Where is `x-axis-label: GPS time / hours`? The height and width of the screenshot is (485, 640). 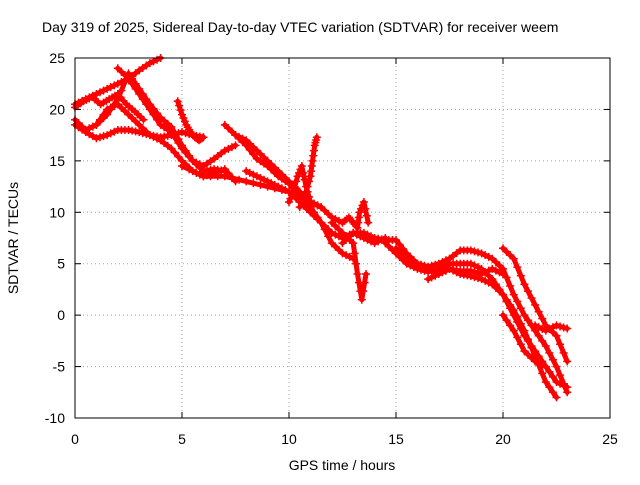 x-axis-label: GPS time / hours is located at coordinates (342, 465).